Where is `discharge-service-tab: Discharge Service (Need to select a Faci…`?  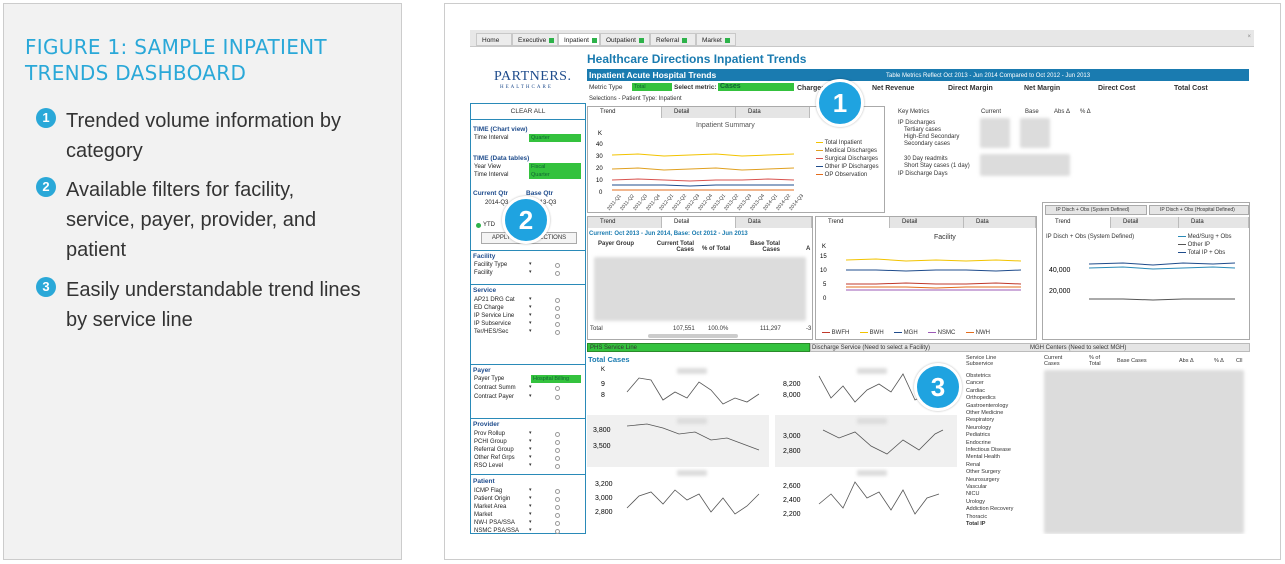
discharge-service-tab: Discharge Service (Need to select a Faci… is located at coordinates (871, 348).